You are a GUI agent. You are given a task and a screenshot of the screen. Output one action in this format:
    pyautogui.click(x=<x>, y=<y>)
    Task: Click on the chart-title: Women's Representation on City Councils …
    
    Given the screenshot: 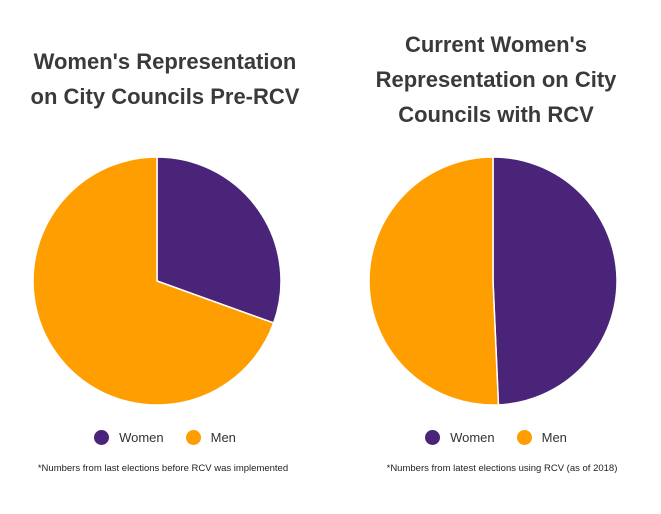 What is the action you would take?
    pyautogui.click(x=165, y=79)
    